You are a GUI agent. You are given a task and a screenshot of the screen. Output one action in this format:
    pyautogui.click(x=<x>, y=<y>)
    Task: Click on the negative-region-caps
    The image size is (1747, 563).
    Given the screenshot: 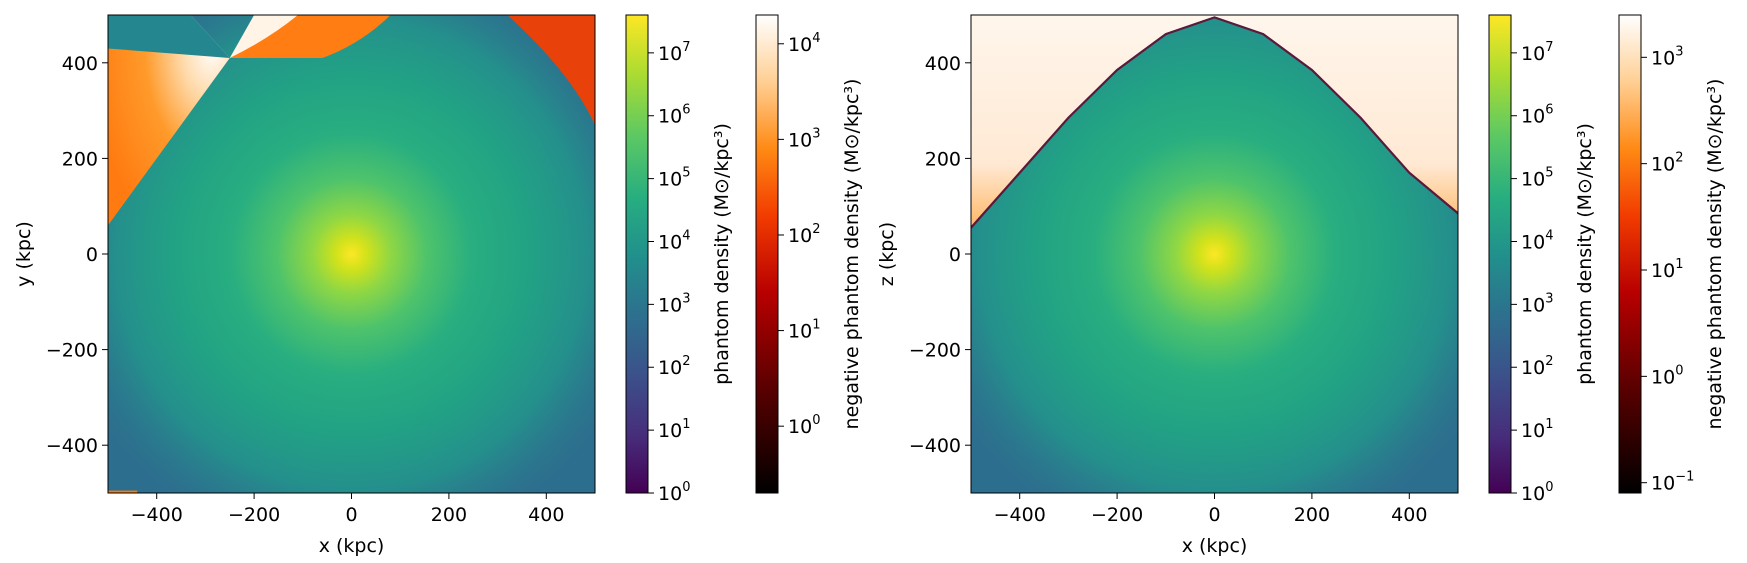 What is the action you would take?
    pyautogui.click(x=1214, y=121)
    